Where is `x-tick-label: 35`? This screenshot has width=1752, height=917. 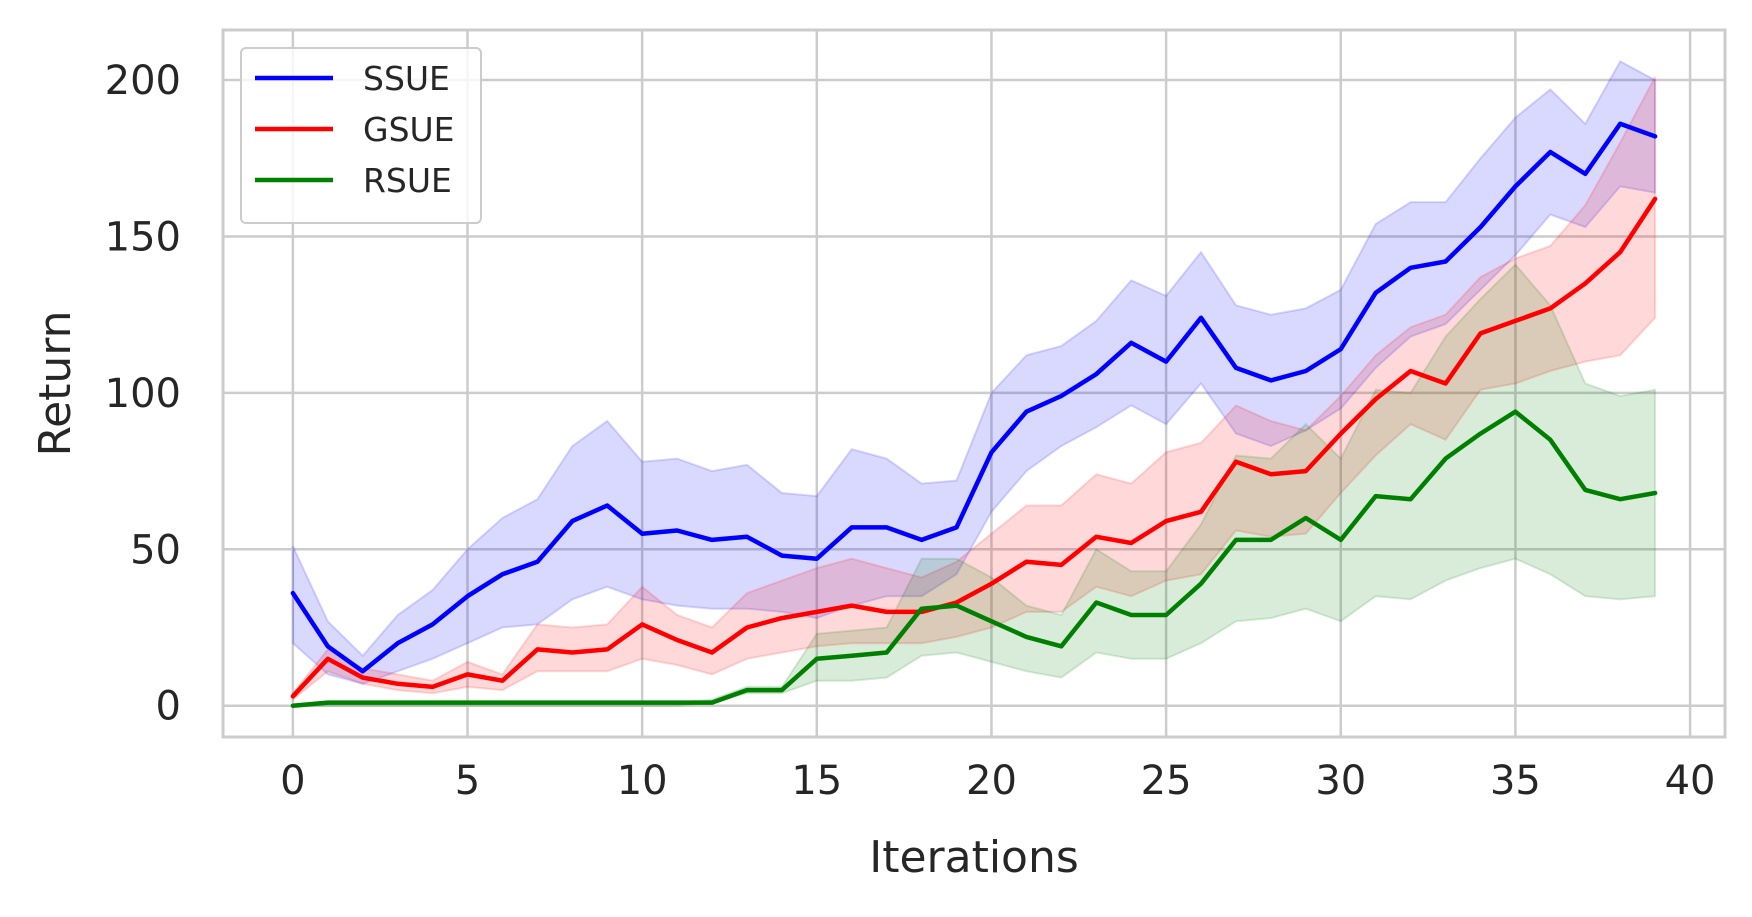
x-tick-label: 35 is located at coordinates (1515, 781).